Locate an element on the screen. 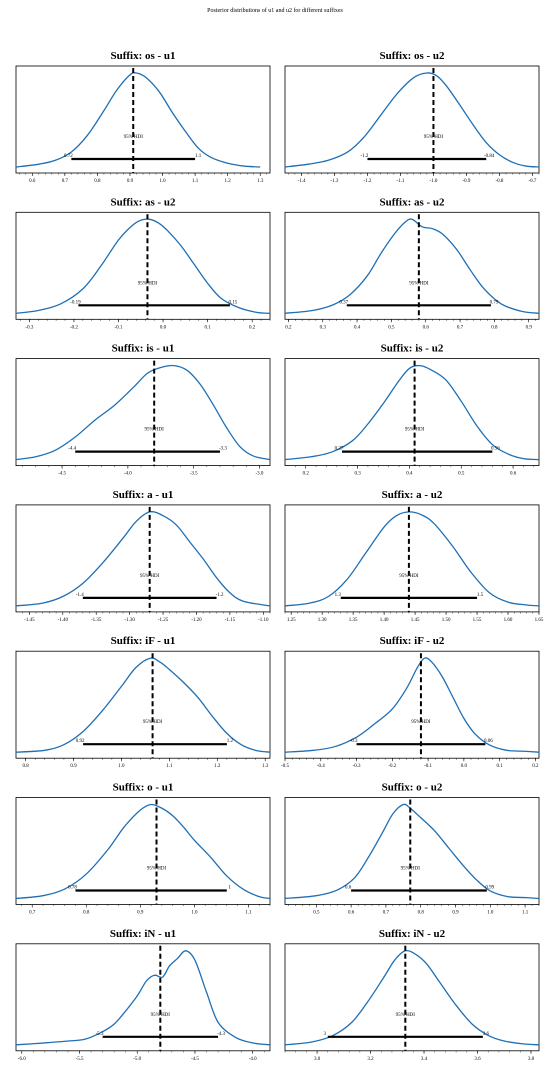  x-tick-label: -1.25 is located at coordinates (163, 620).